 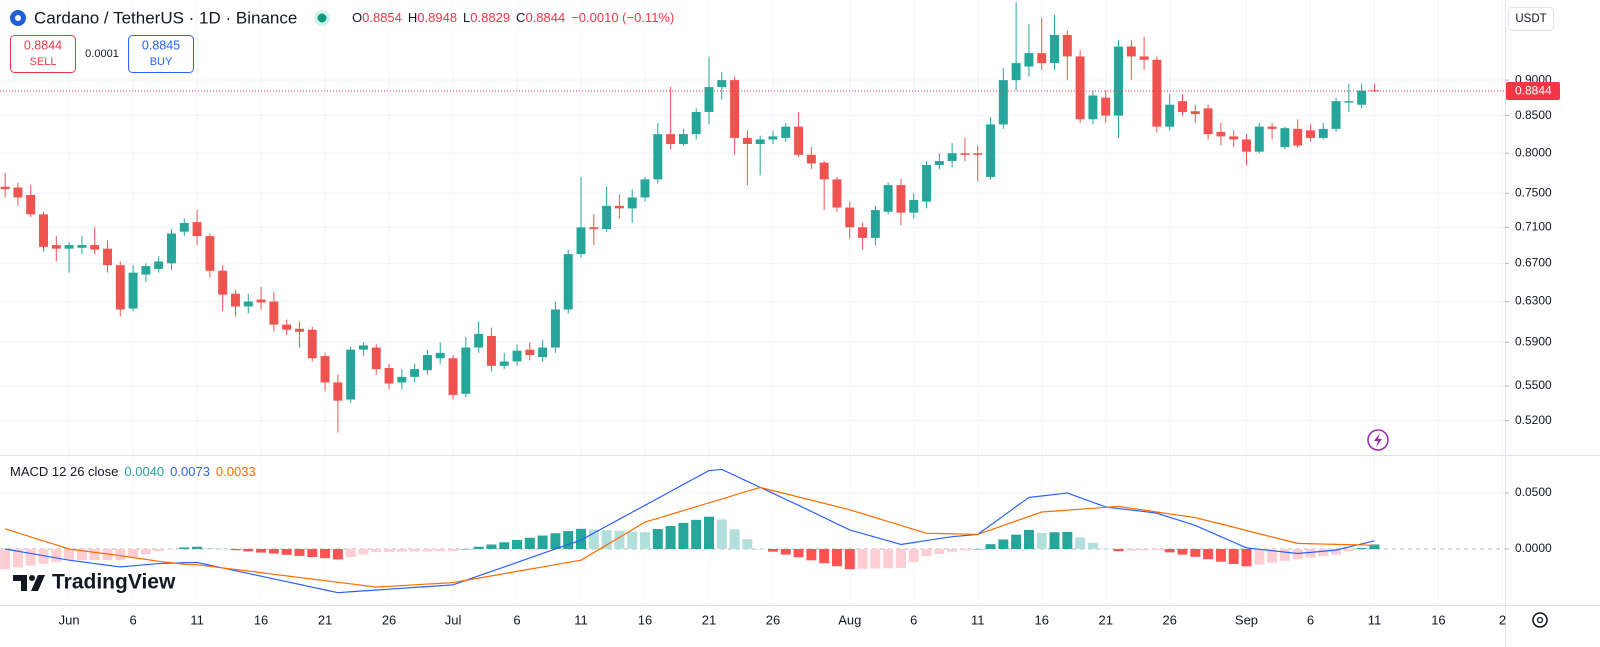 What do you see at coordinates (102, 54) in the screenshot?
I see `spread: 0.0001` at bounding box center [102, 54].